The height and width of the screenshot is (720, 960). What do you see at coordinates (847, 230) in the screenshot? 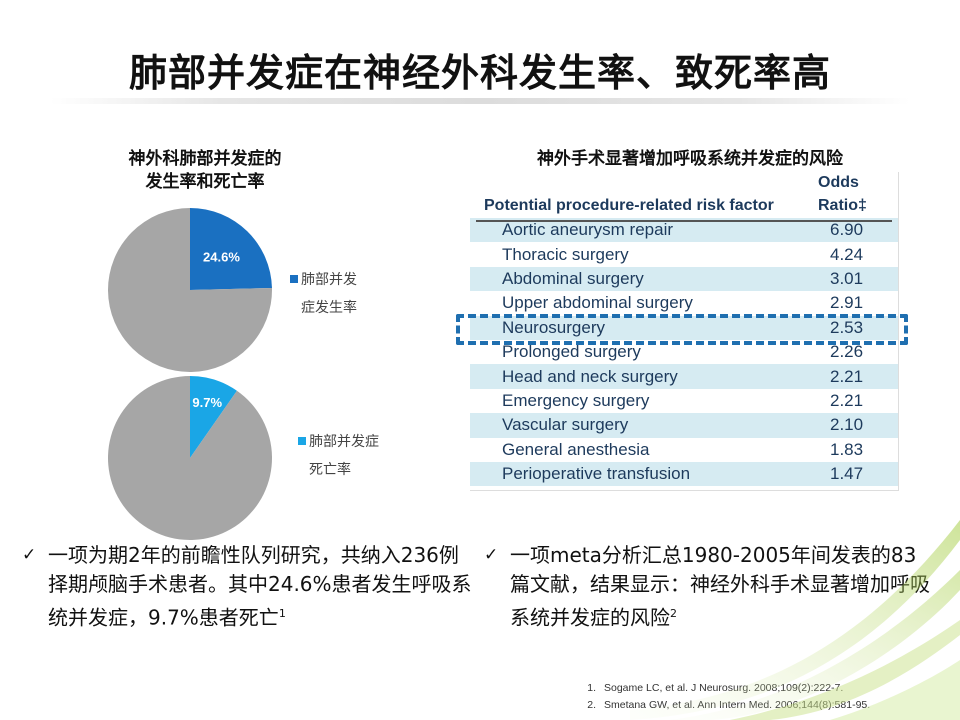
I see `odds-ratio-cell: 6.90` at bounding box center [847, 230].